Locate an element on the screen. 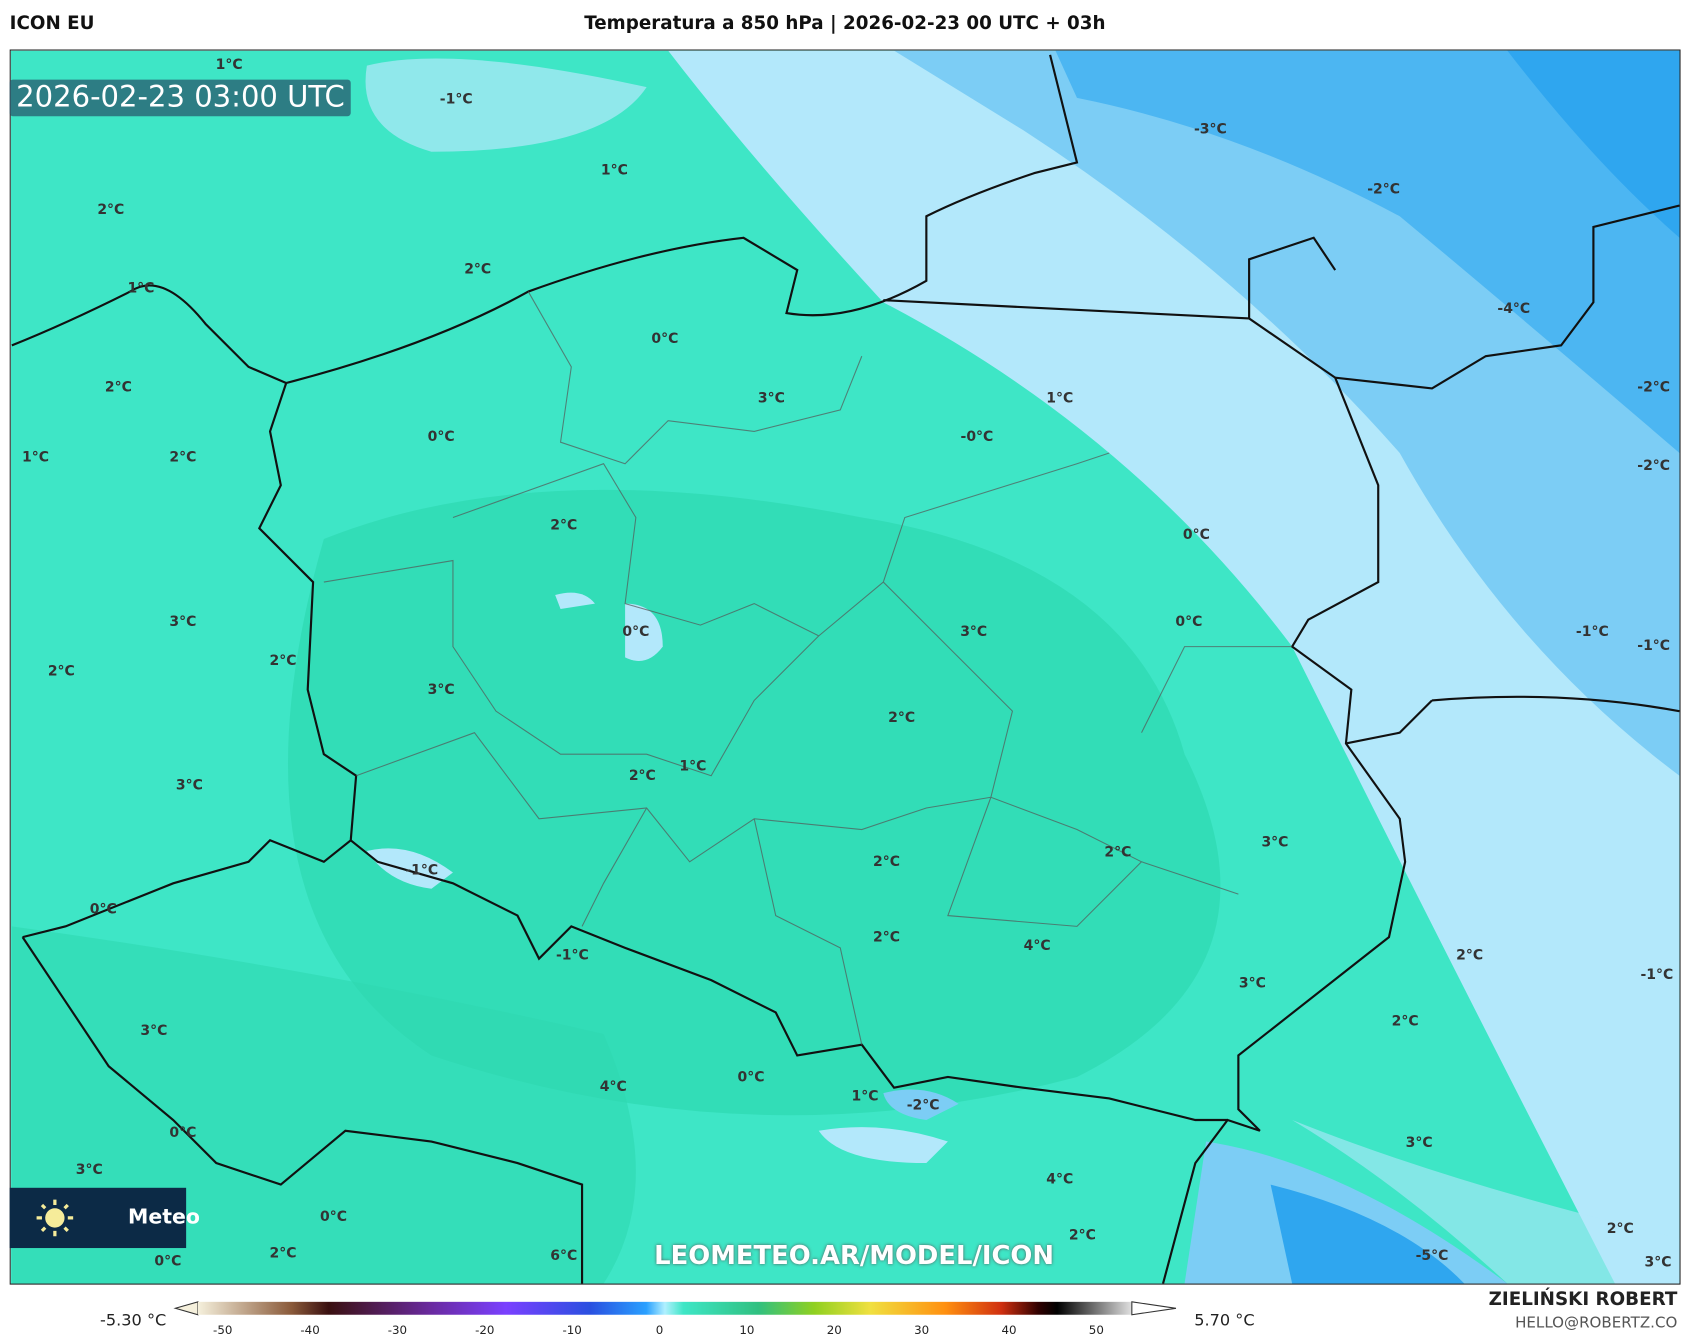 The width and height of the screenshot is (1687, 1341). colorbar-tick: 50 is located at coordinates (1096, 1330).